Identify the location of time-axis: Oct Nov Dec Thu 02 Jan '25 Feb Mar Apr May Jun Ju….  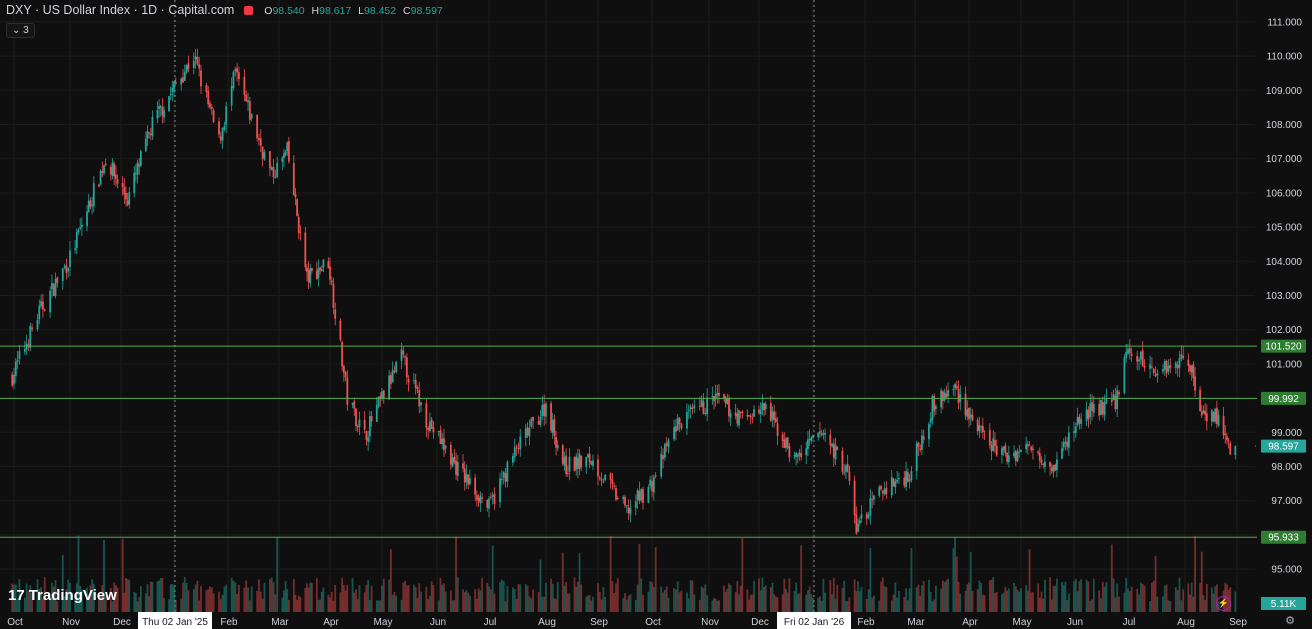
(656, 620).